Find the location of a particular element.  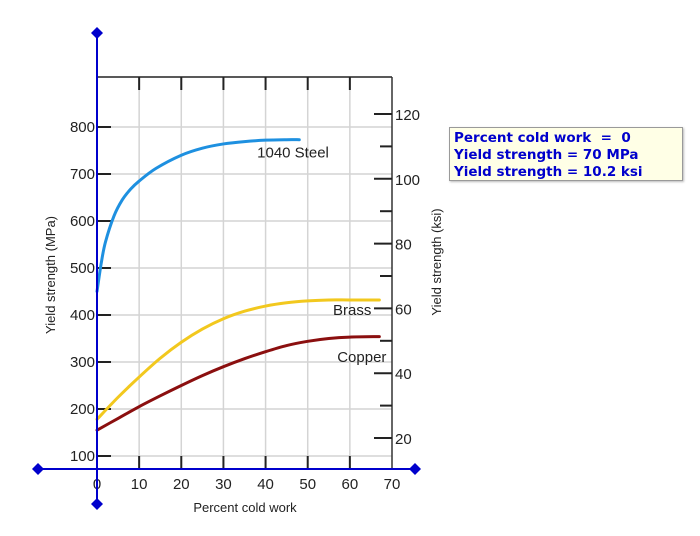

y-tick-label: 600 is located at coordinates (82, 221).